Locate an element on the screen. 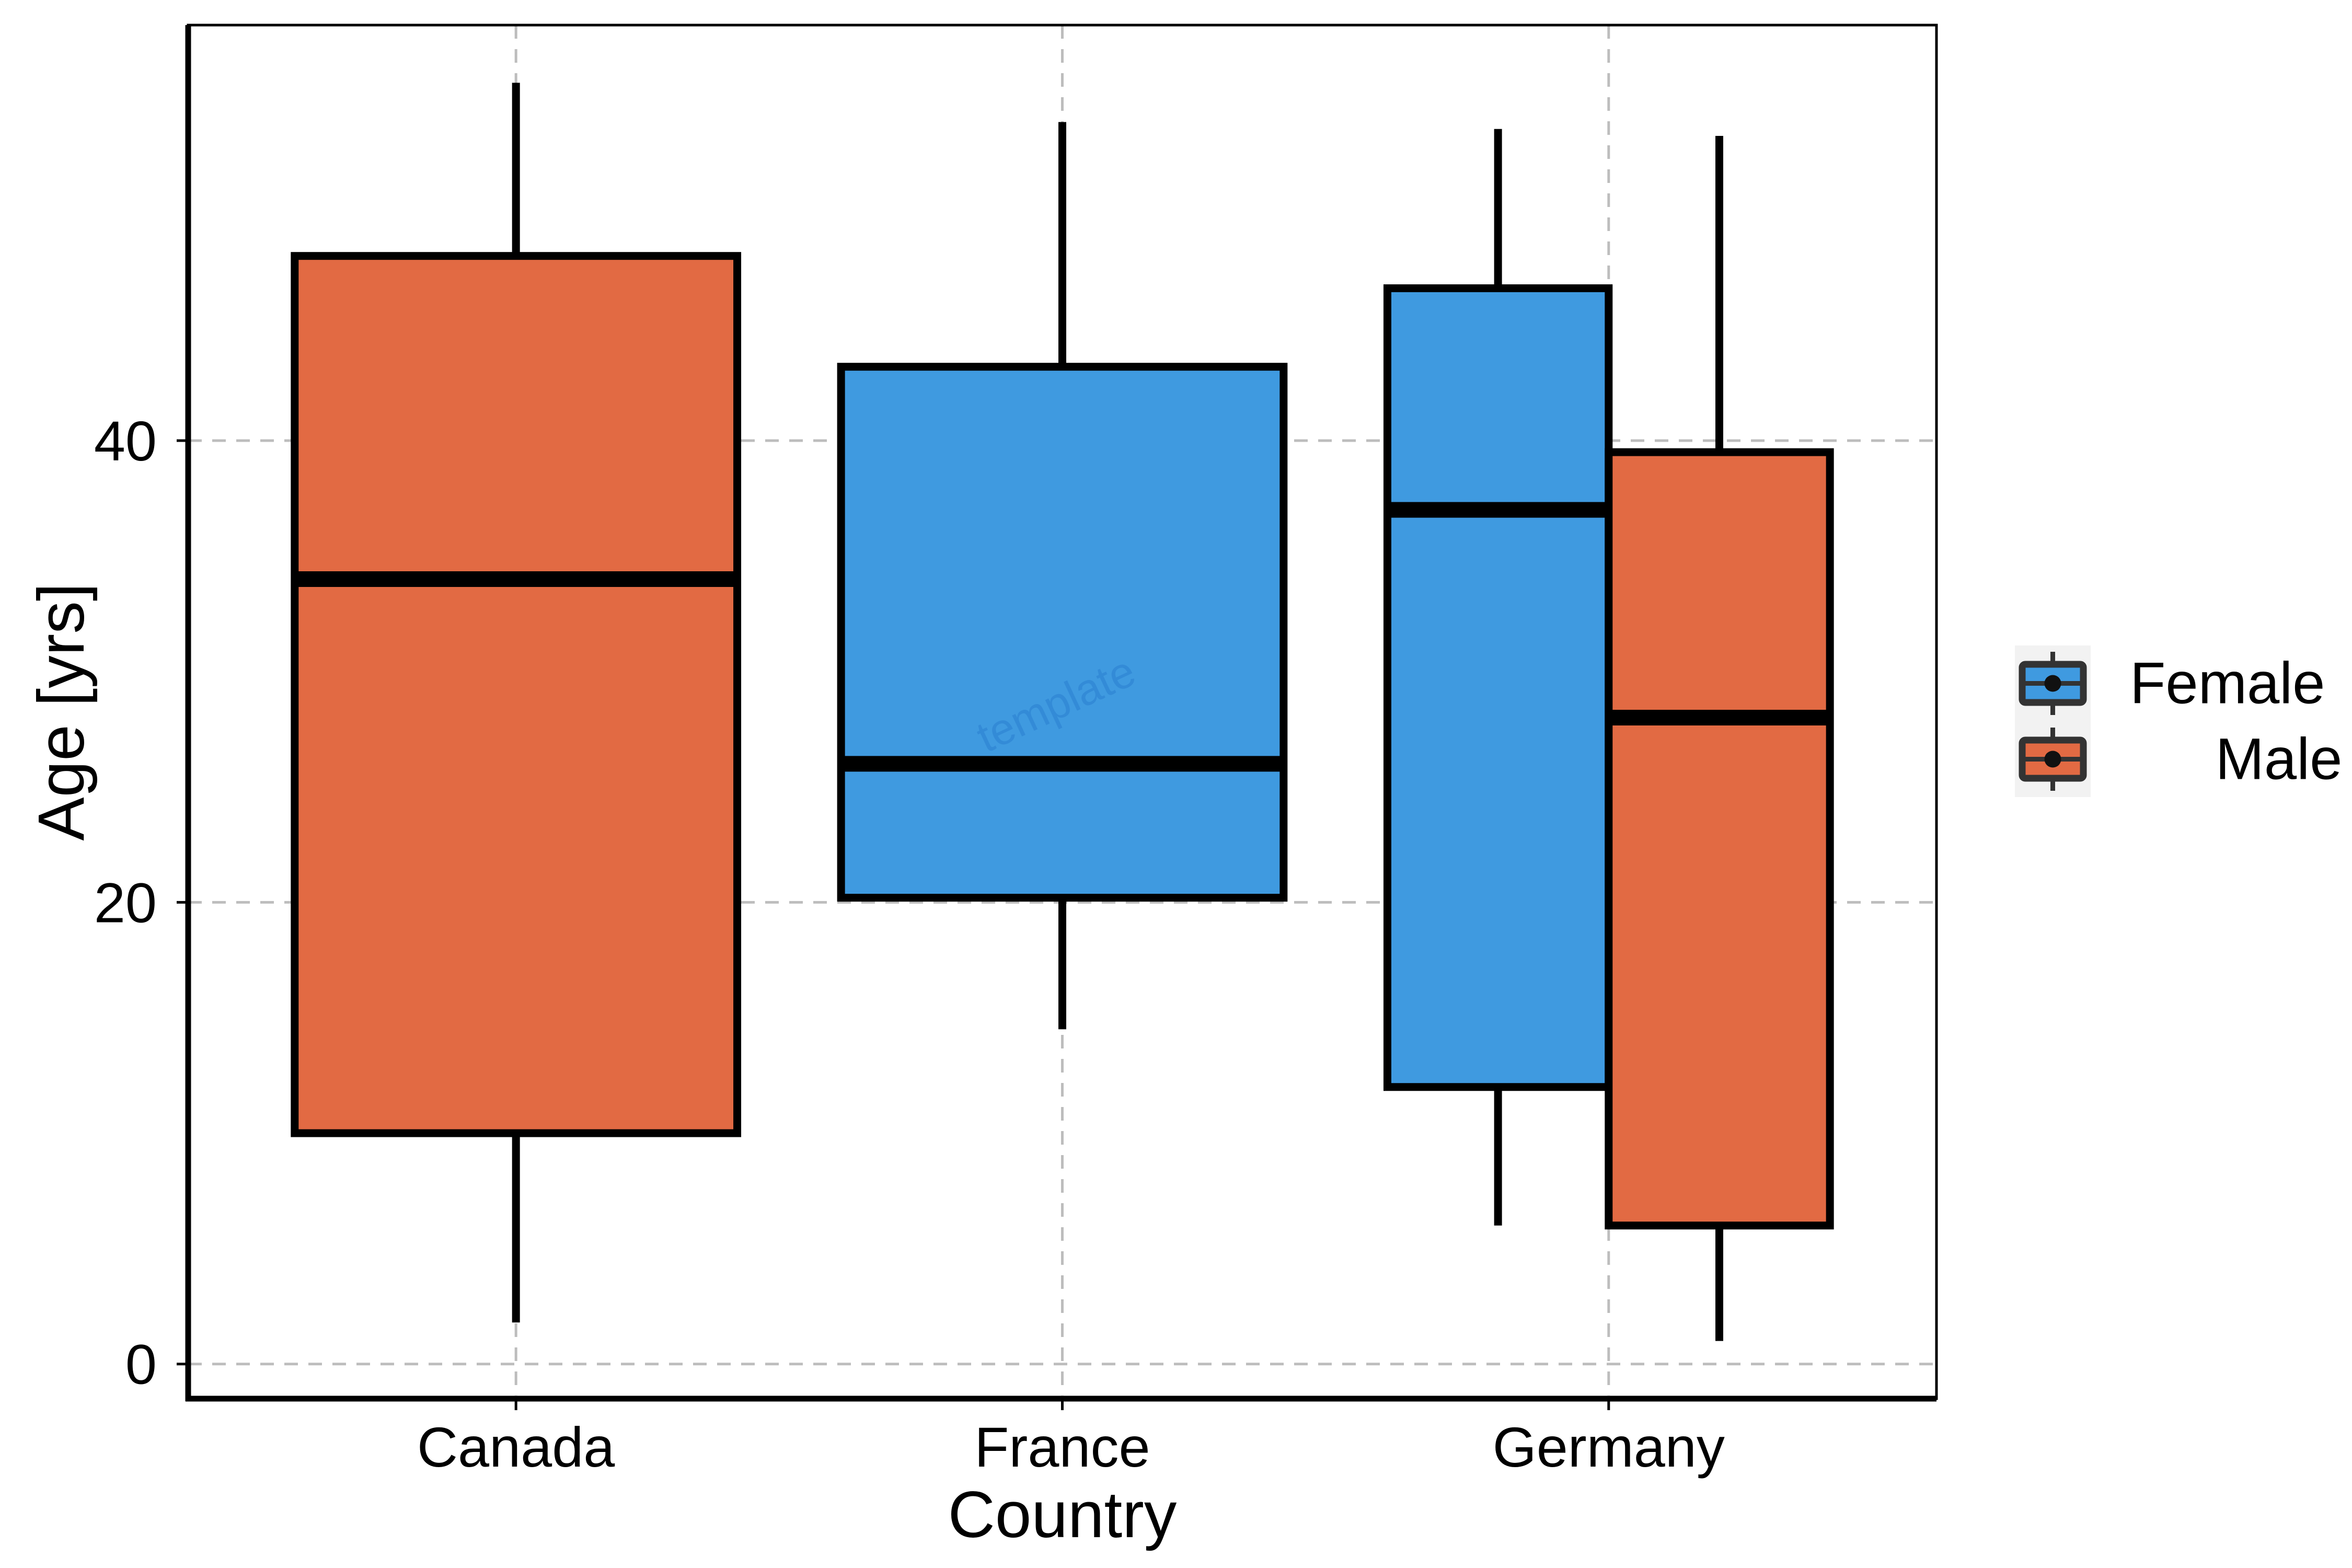 This screenshot has width=2352, height=1568. box-france-female is located at coordinates (1062, 576).